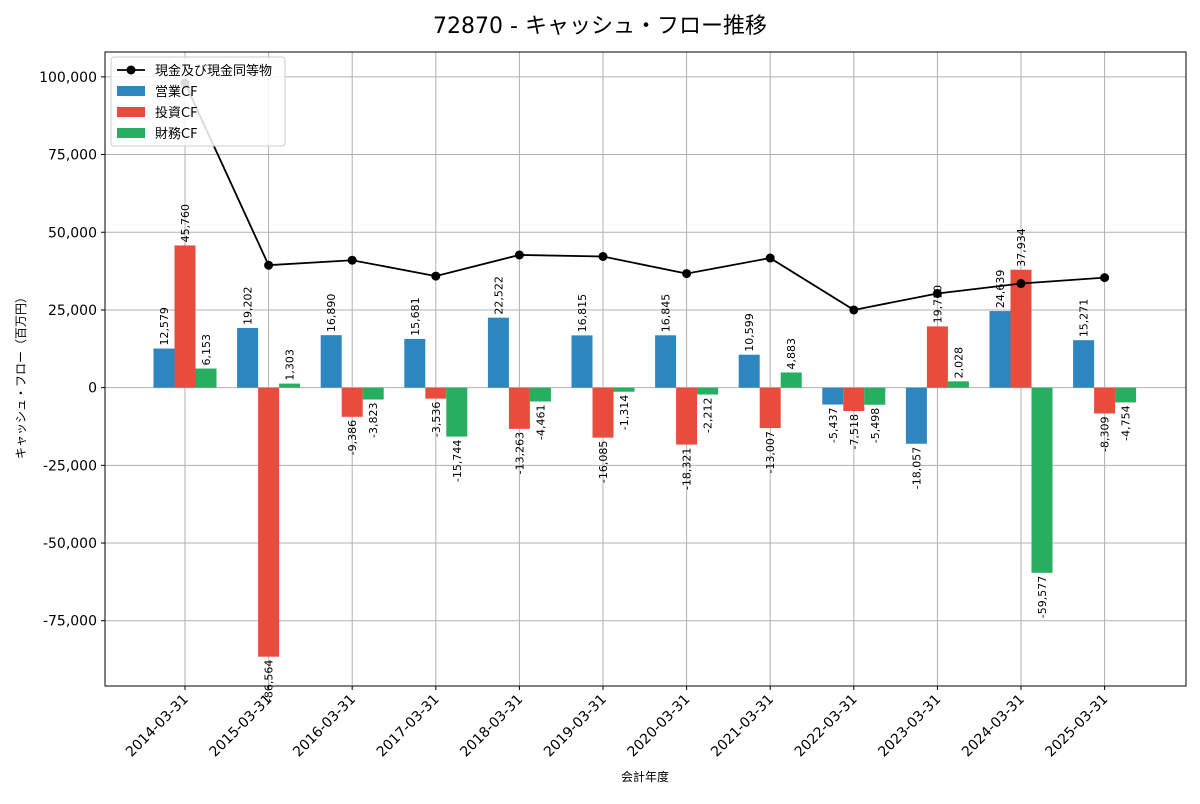 The height and width of the screenshot is (804, 1200). Describe the element at coordinates (70, 466) in the screenshot. I see `y-tick-label: -25,000` at that location.